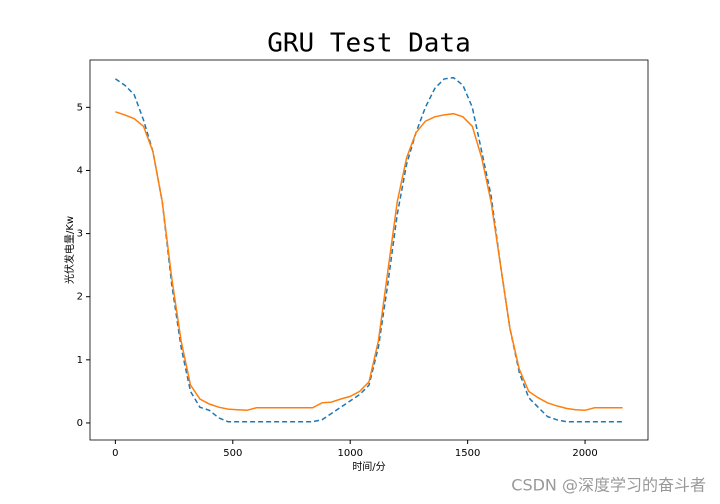  I want to click on y-axis-label: 光伏发电量/Kw, so click(69, 250).